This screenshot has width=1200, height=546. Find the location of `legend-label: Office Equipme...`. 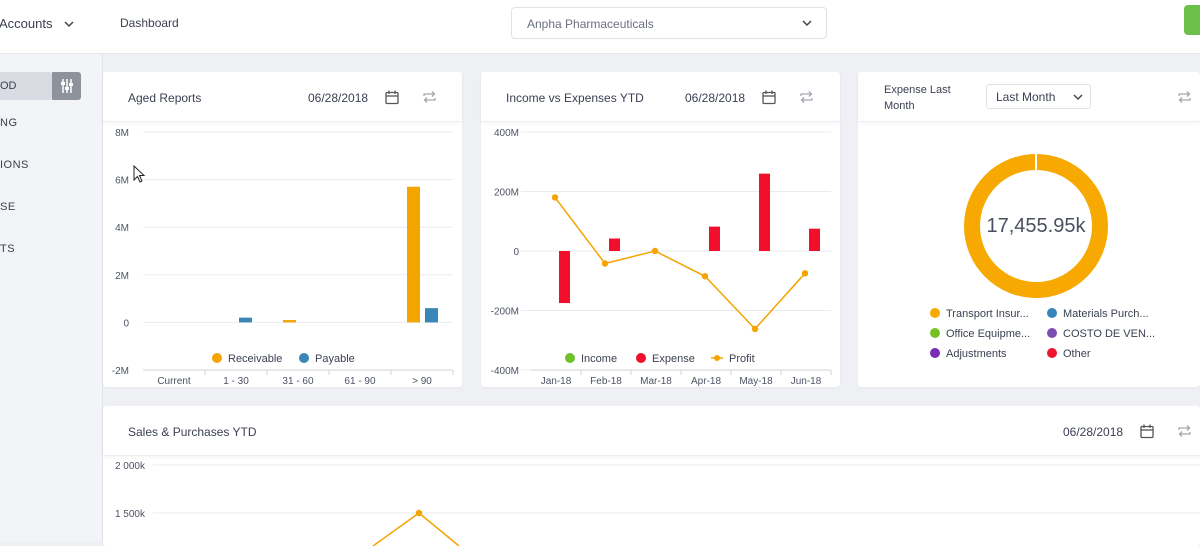

legend-label: Office Equipme... is located at coordinates (988, 334).